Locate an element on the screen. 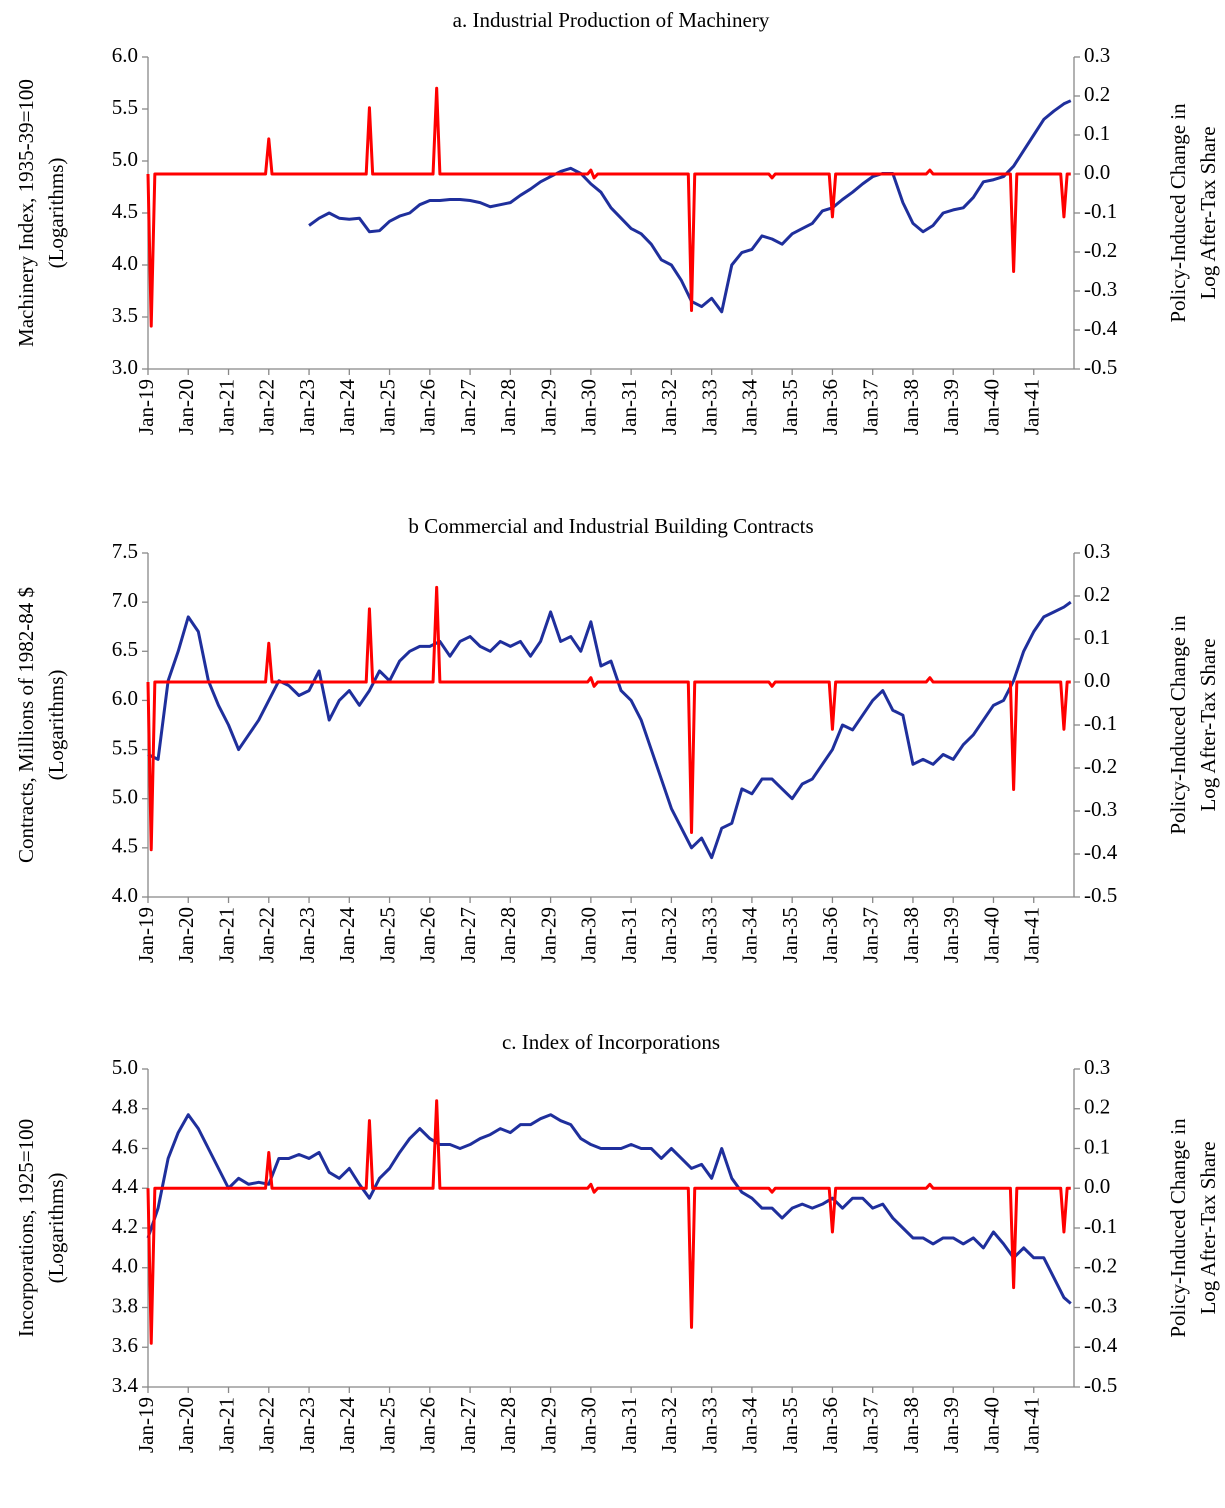 The image size is (1225, 1508). y-tick-label: 4.8 is located at coordinates (125, 1107).